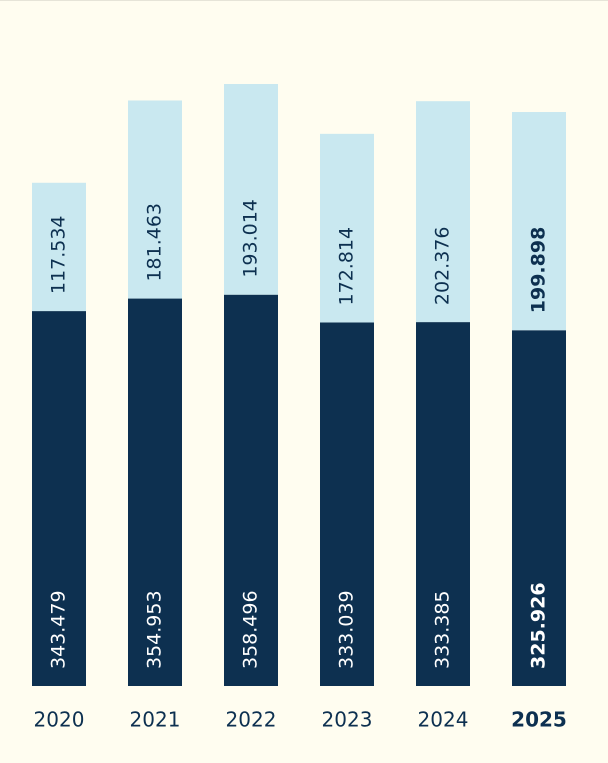 This screenshot has height=763, width=608. Describe the element at coordinates (251, 238) in the screenshot. I see `data-label: 193.014` at that location.